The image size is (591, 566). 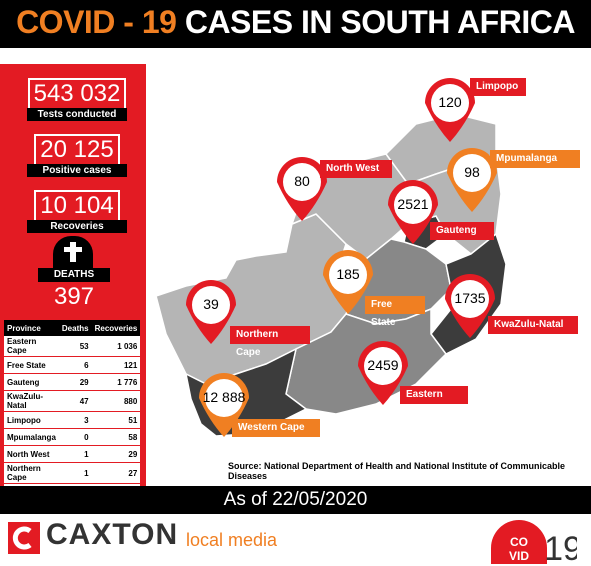 What do you see at coordinates (116, 401) in the screenshot?
I see `province-recoveries: 880` at bounding box center [116, 401].